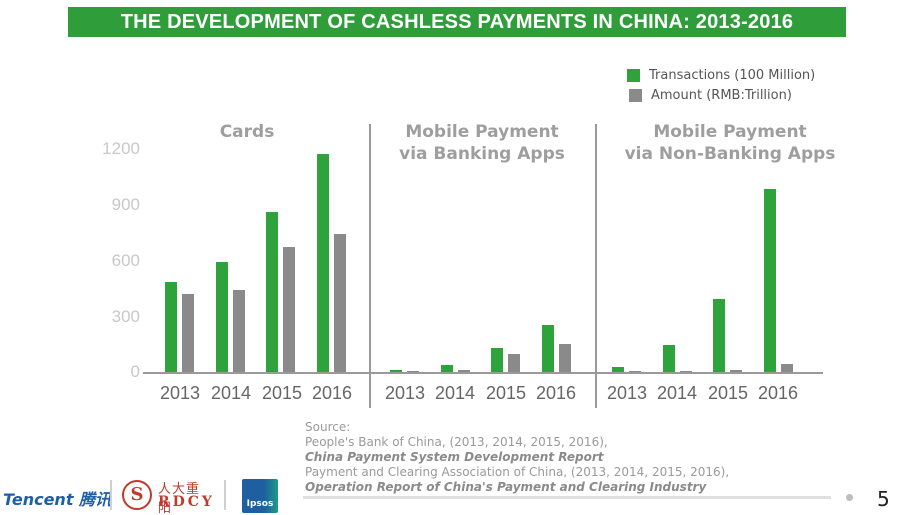  I want to click on x-axis-line, so click(483, 373).